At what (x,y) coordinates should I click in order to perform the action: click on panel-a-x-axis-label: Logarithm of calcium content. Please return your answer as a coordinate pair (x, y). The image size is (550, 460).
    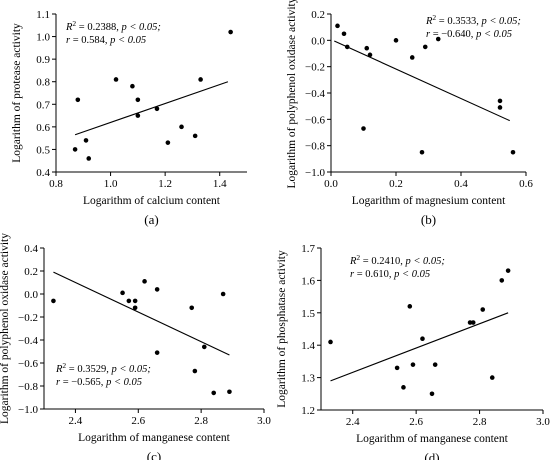
    Looking at the image, I should click on (152, 201).